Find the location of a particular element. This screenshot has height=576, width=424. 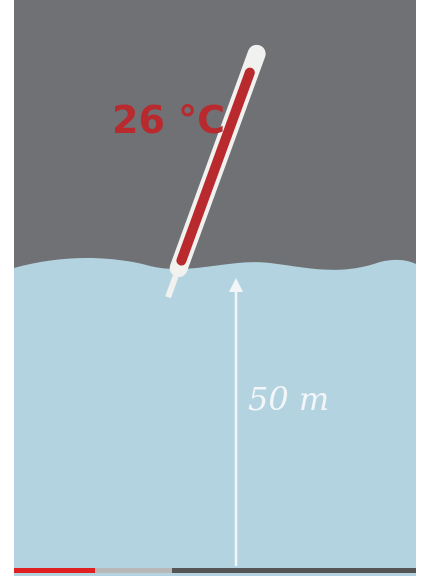

thermometer-mercury is located at coordinates (215, 166).